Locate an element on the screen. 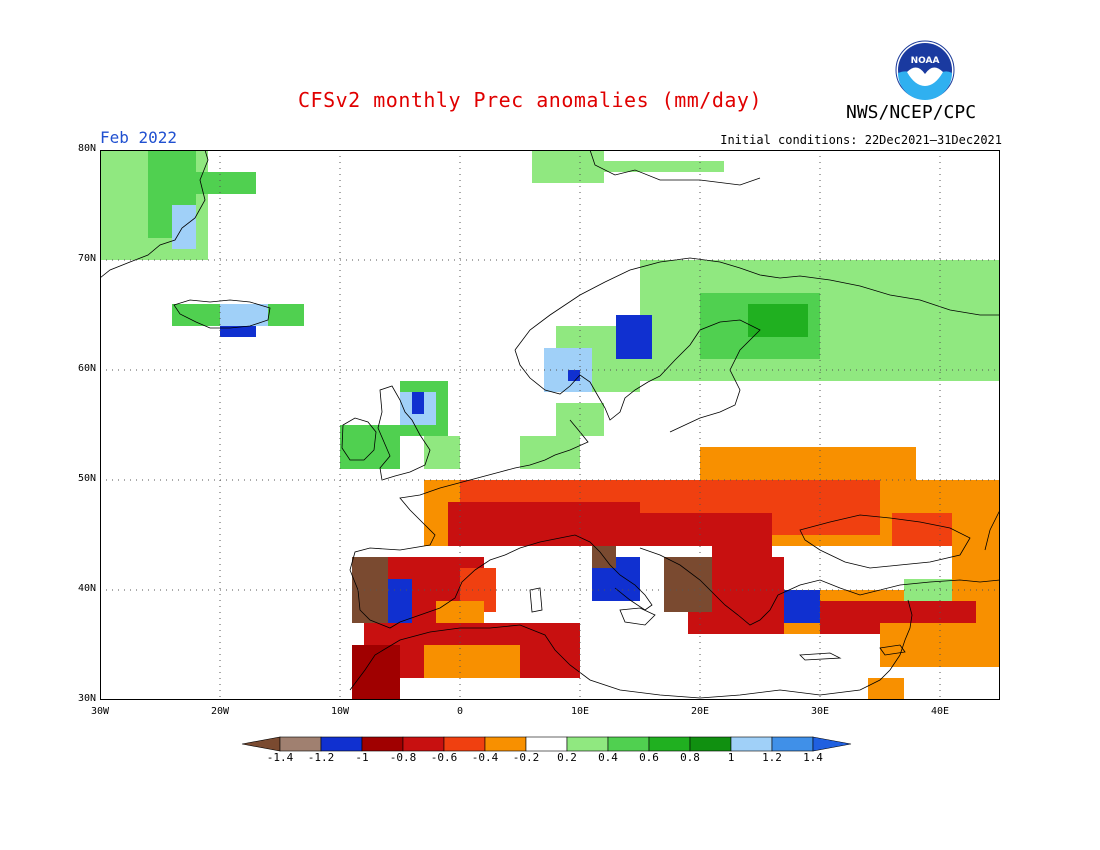  logo-text: NOAA is located at coordinates (925, 61).